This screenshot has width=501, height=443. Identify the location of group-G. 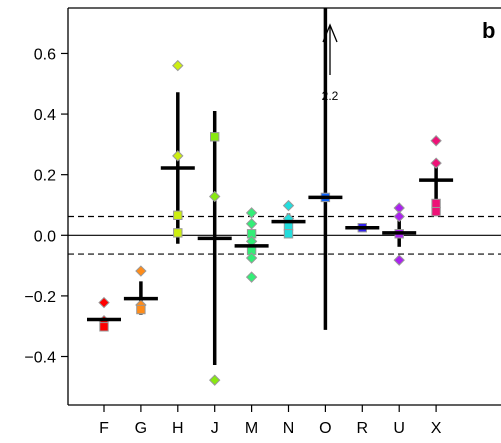
(140, 290).